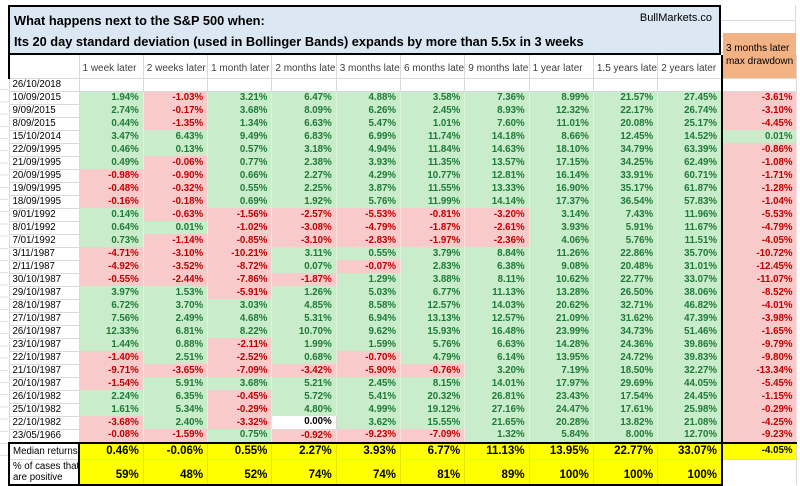 Image resolution: width=800 pixels, height=486 pixels. What do you see at coordinates (626, 175) in the screenshot?
I see `return-cell: 33.91%` at bounding box center [626, 175].